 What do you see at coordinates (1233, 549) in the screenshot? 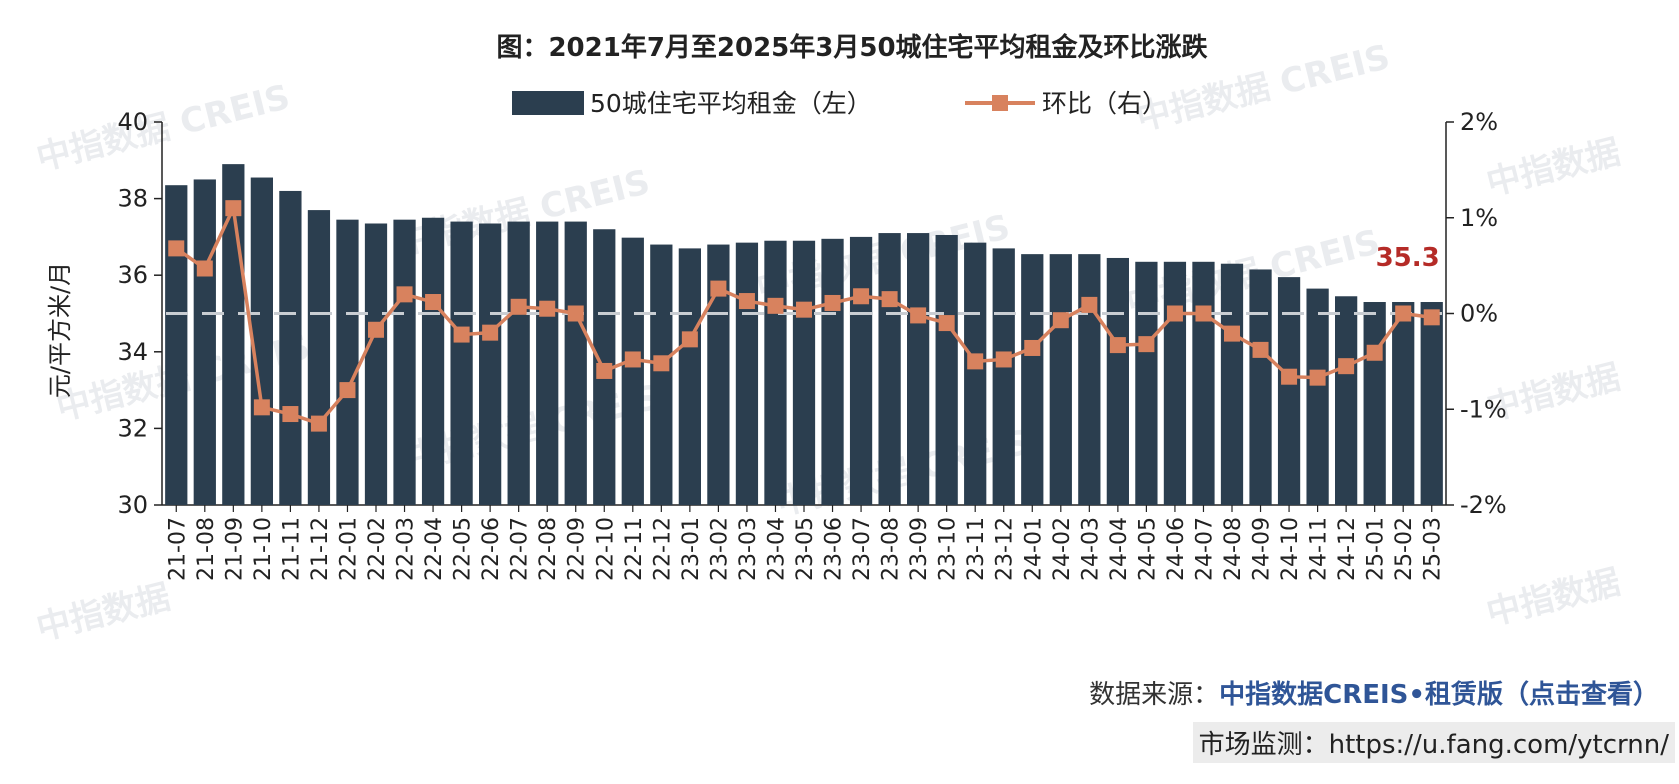
I see `x-tick-label: 24-08` at bounding box center [1233, 549].